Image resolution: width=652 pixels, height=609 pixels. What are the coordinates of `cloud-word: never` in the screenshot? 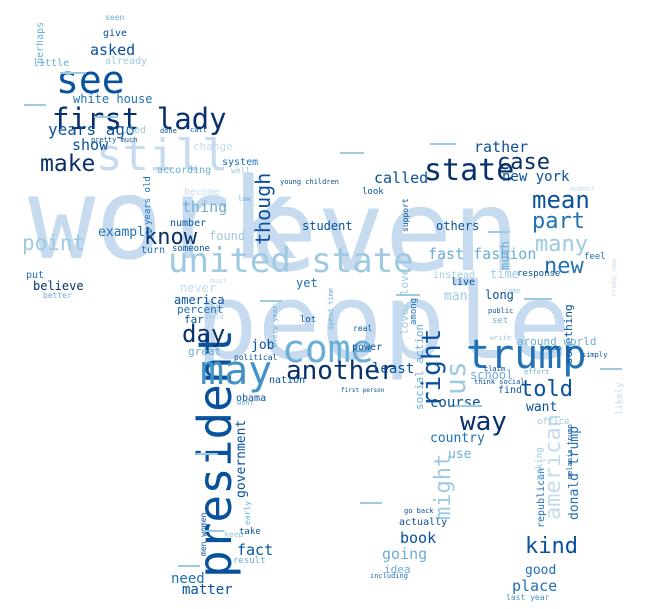 It's located at (198, 288).